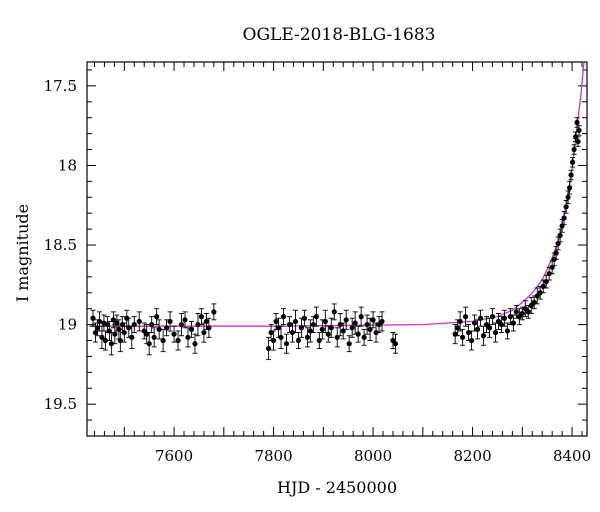 This screenshot has width=600, height=512. I want to click on y-tick-label: 19, so click(67, 325).